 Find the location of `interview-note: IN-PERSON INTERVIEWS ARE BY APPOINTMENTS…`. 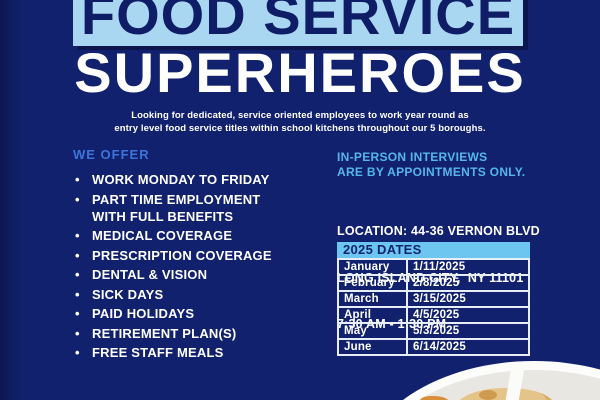

interview-note: IN-PERSON INTERVIEWS ARE BY APPOINTMENTS… is located at coordinates (442, 165).